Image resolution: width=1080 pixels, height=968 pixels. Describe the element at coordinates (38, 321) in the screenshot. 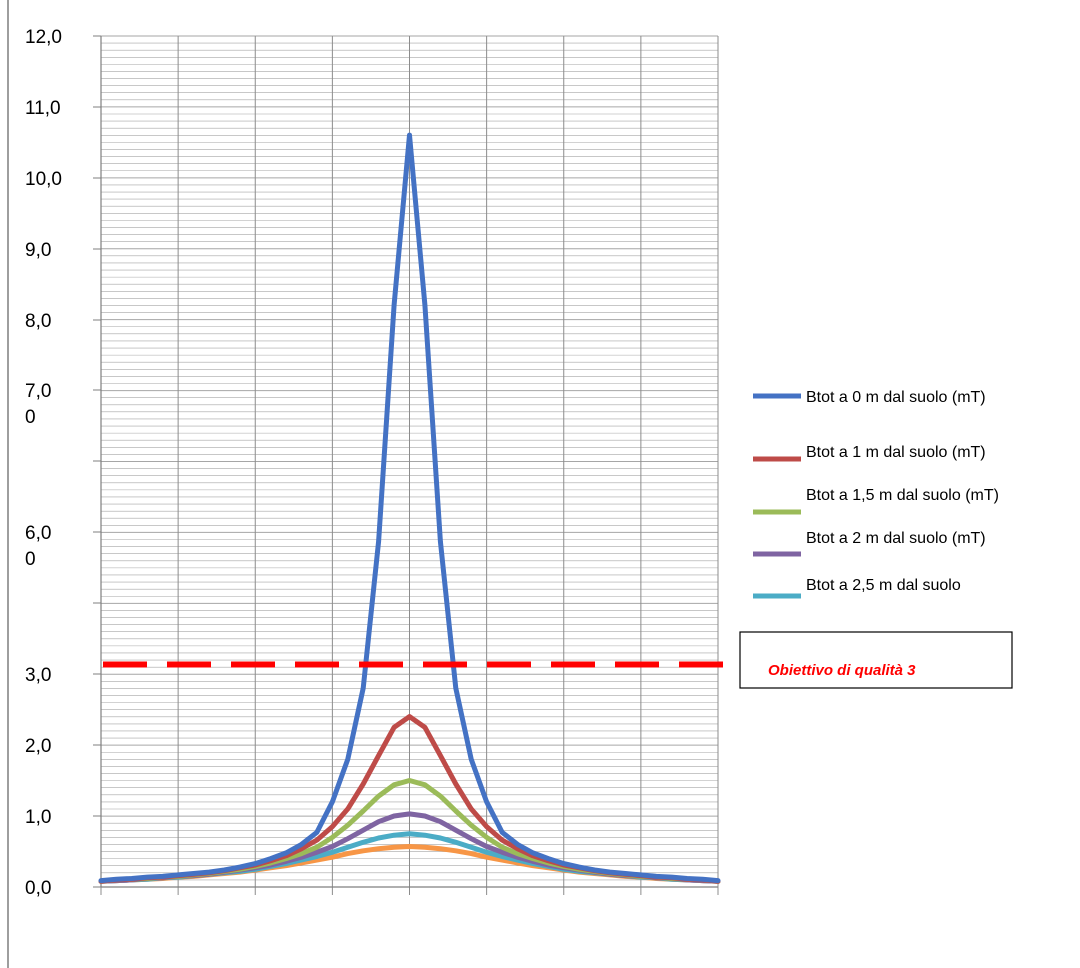

I see `y-tick-label: 8,0` at that location.